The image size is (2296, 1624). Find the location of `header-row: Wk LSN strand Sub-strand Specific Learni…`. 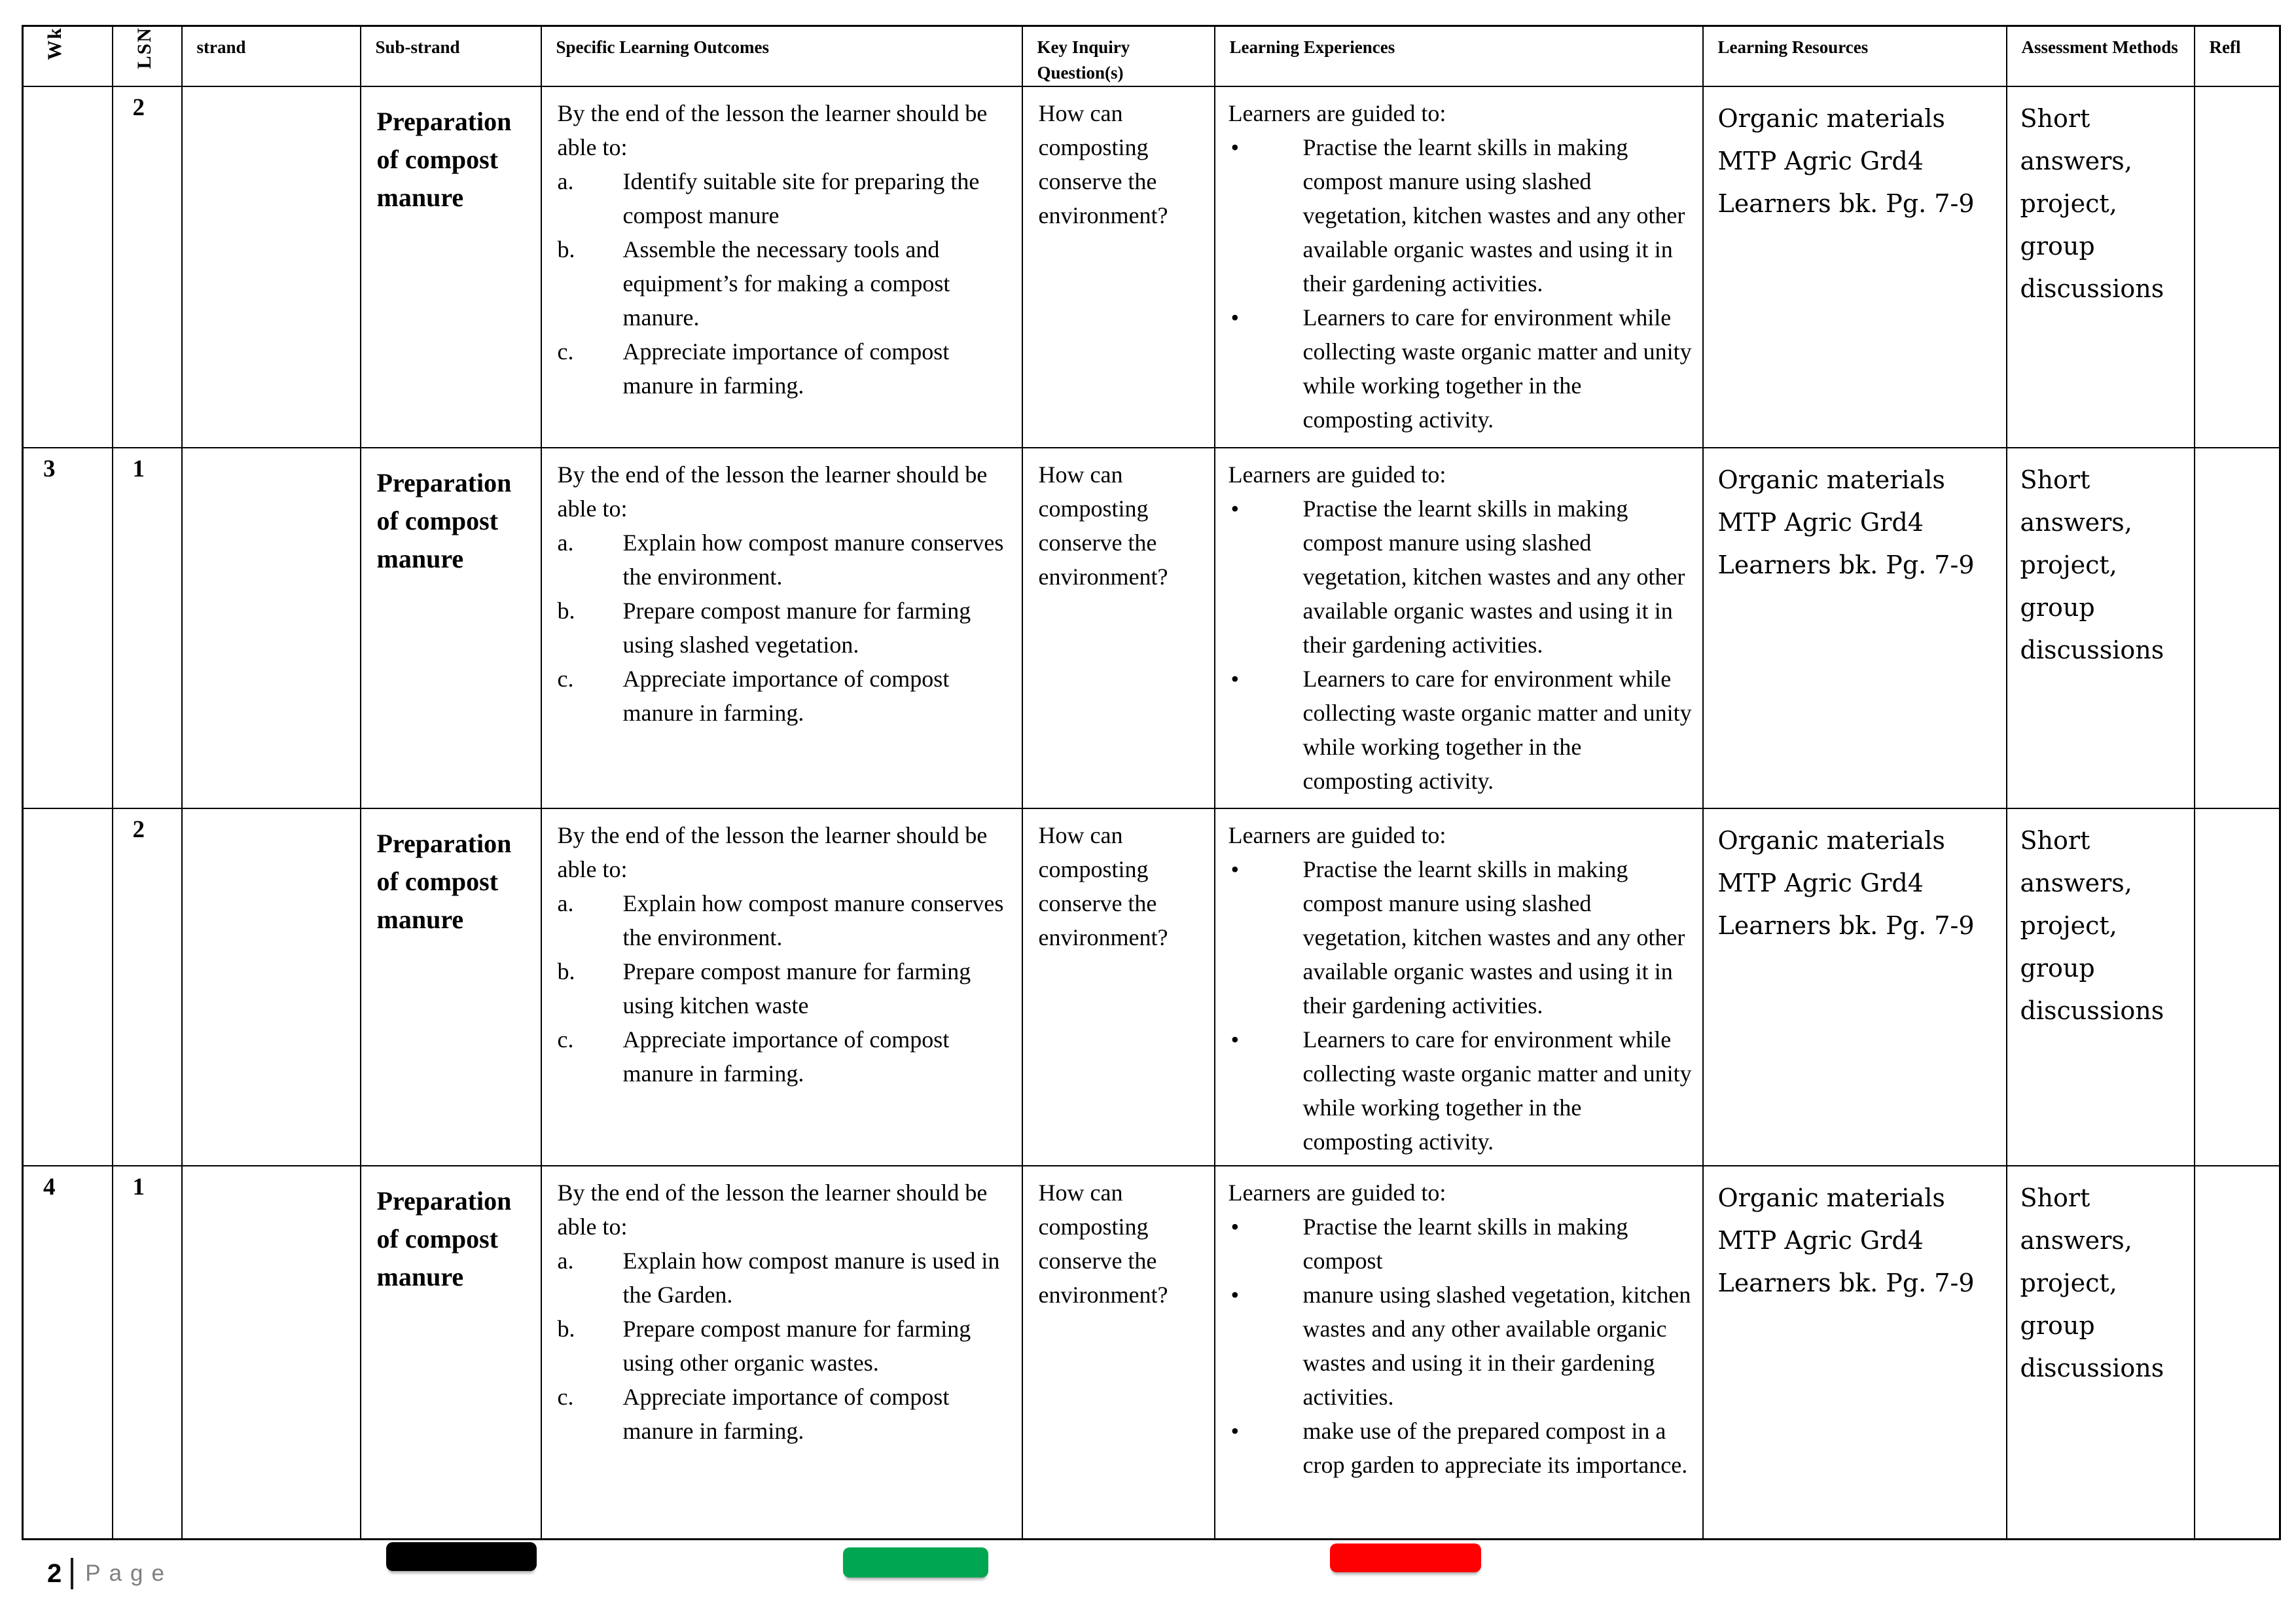

header-row: Wk LSN strand Sub-strand Specific Learni… is located at coordinates (1151, 56).